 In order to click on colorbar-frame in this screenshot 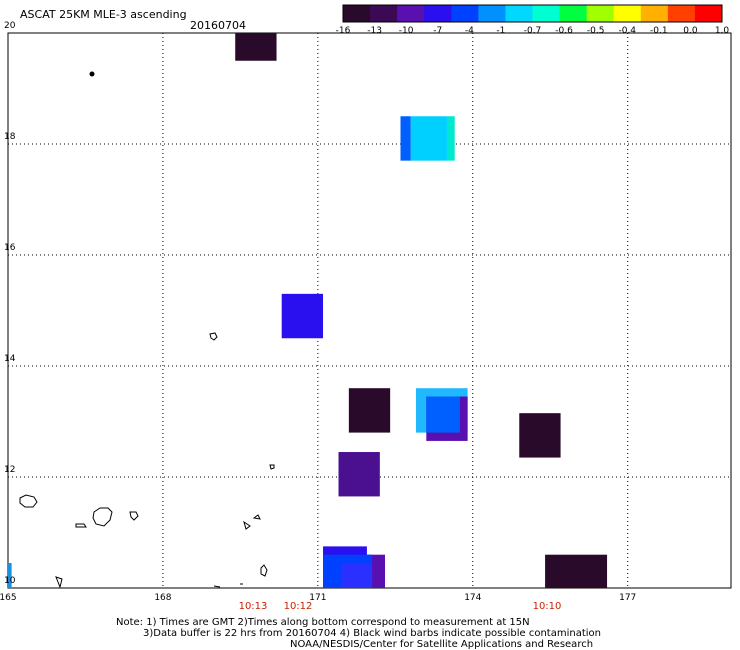, I will do `click(532, 13)`.